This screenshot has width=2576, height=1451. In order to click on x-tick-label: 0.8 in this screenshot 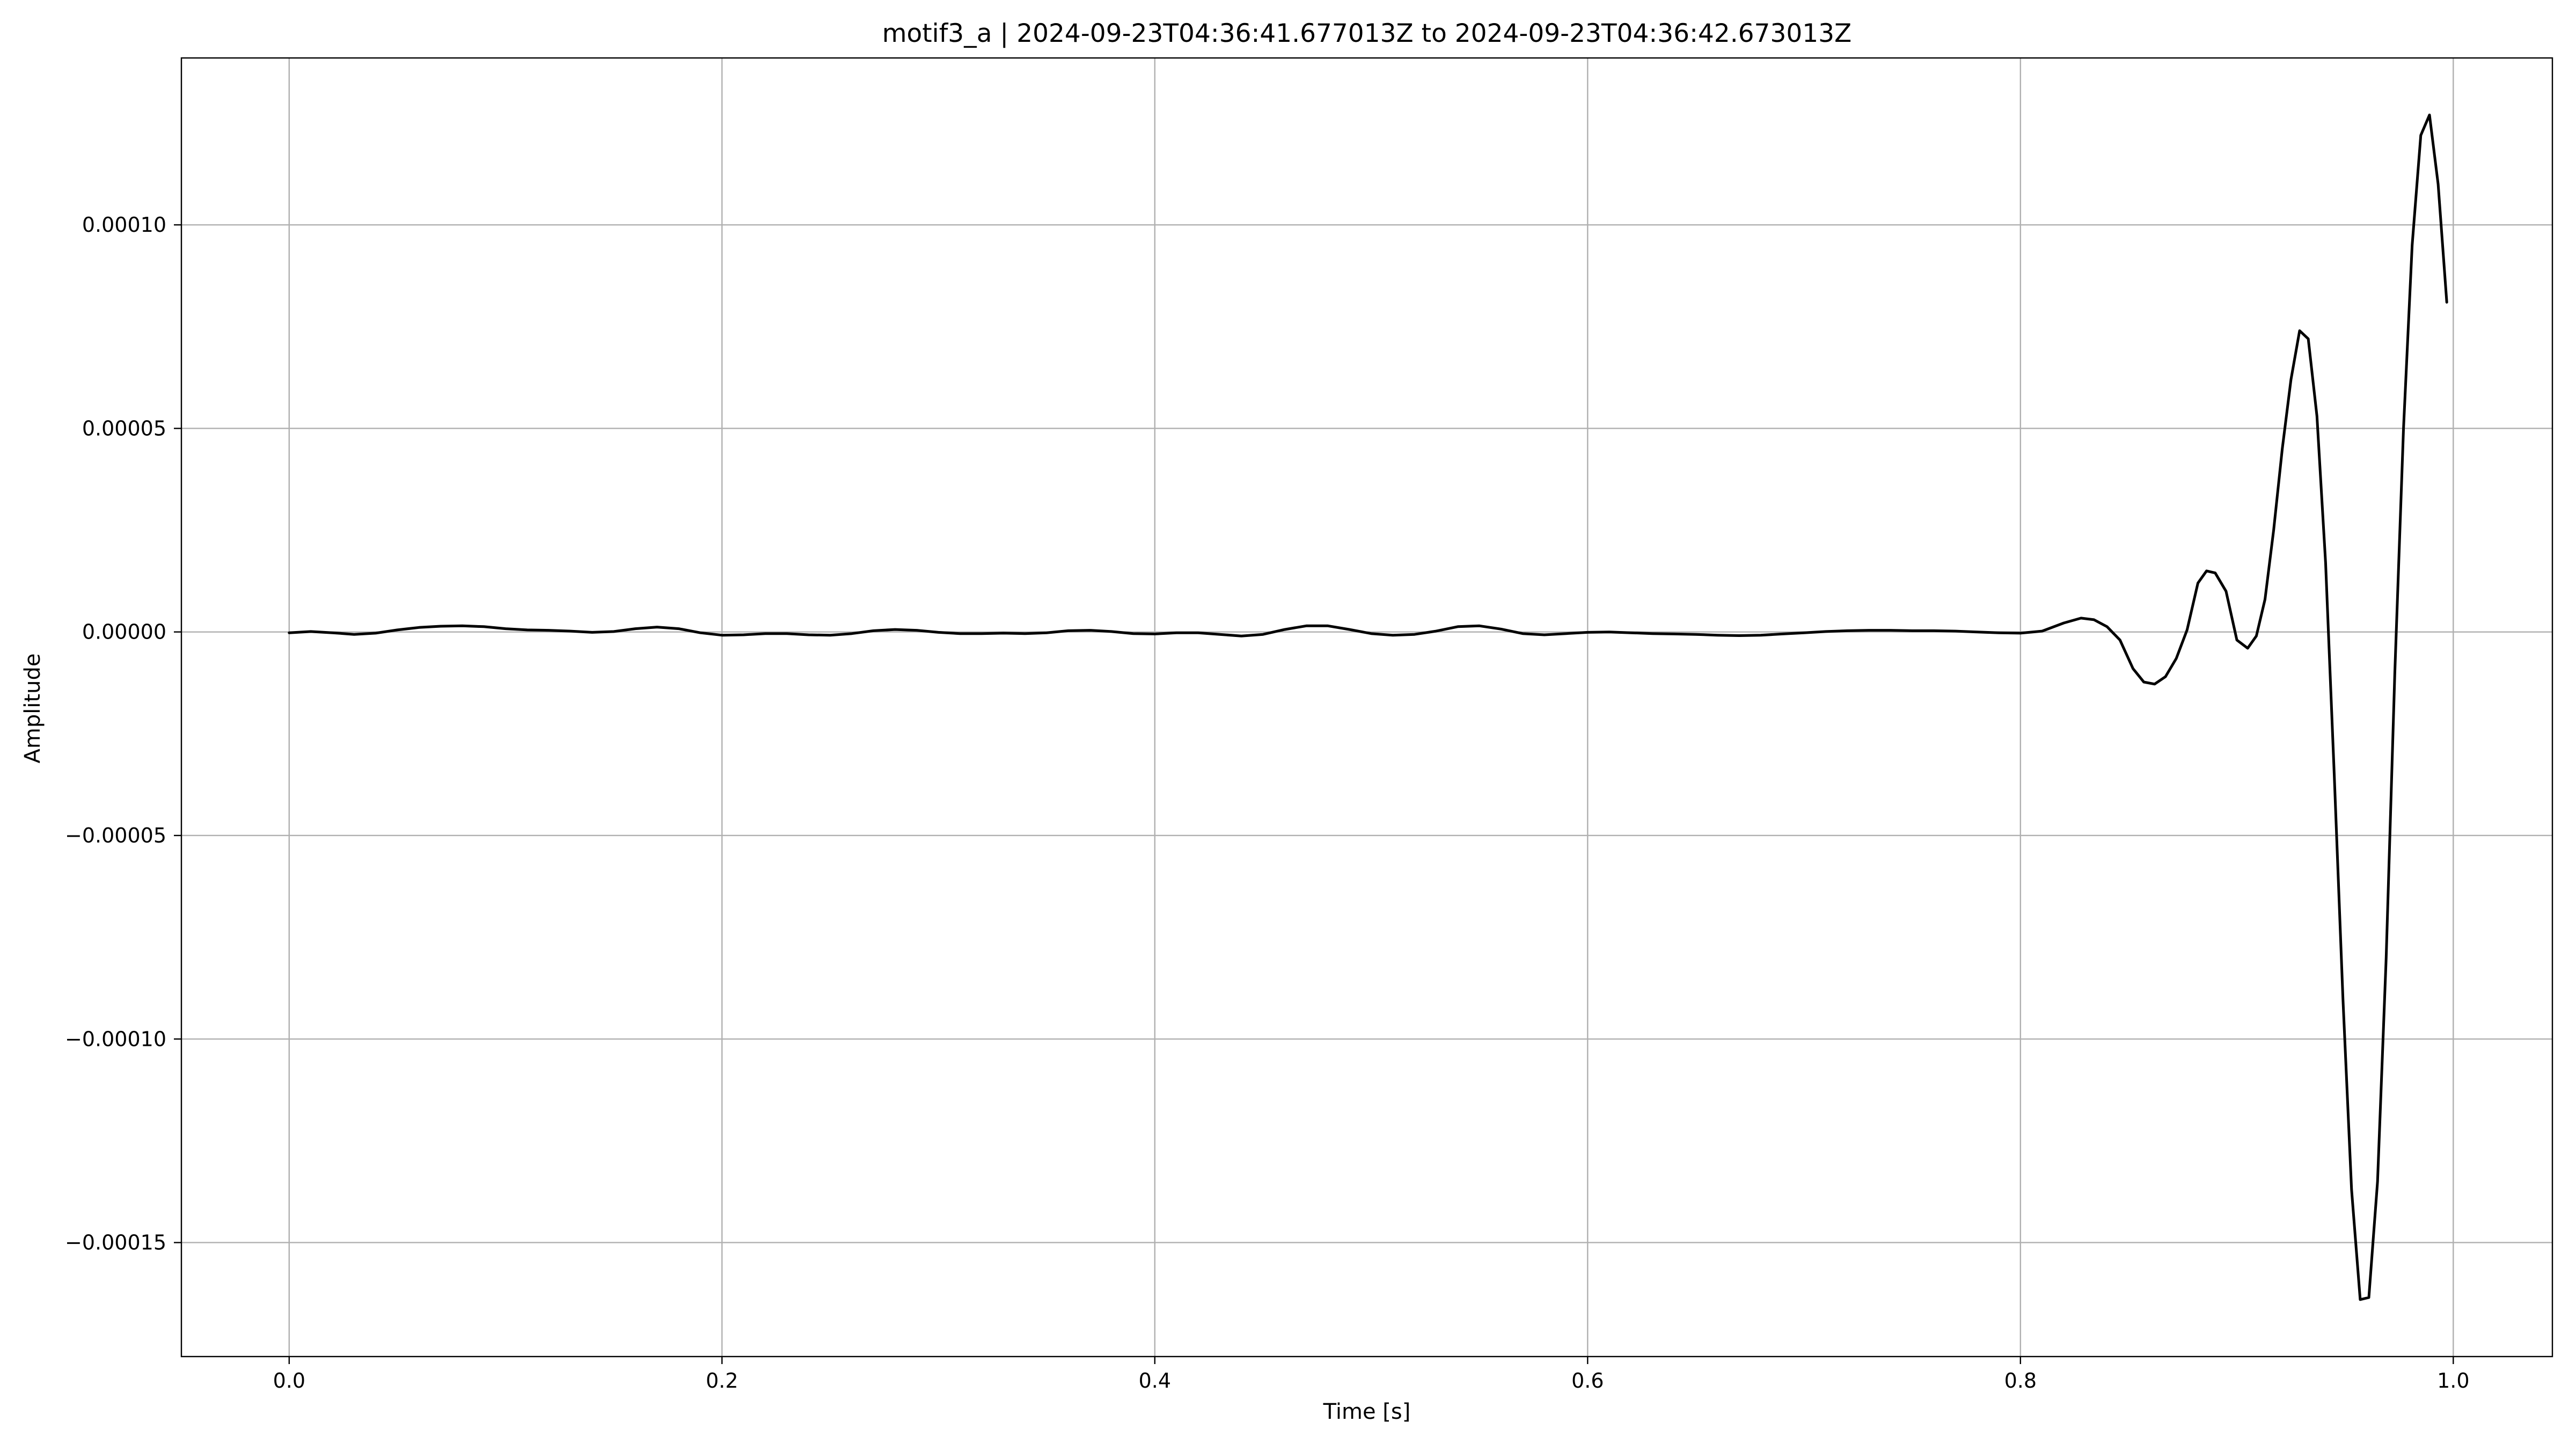, I will do `click(2020, 1381)`.